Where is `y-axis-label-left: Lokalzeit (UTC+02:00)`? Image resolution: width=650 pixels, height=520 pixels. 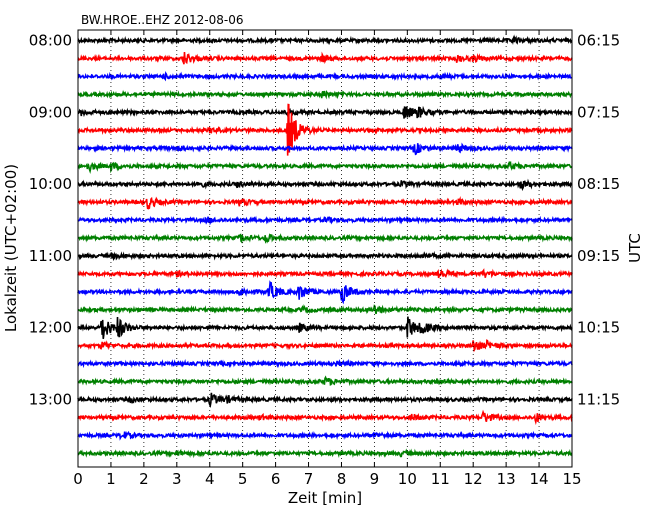
y-axis-label-left: Lokalzeit (UTC+02:00) is located at coordinates (11, 248).